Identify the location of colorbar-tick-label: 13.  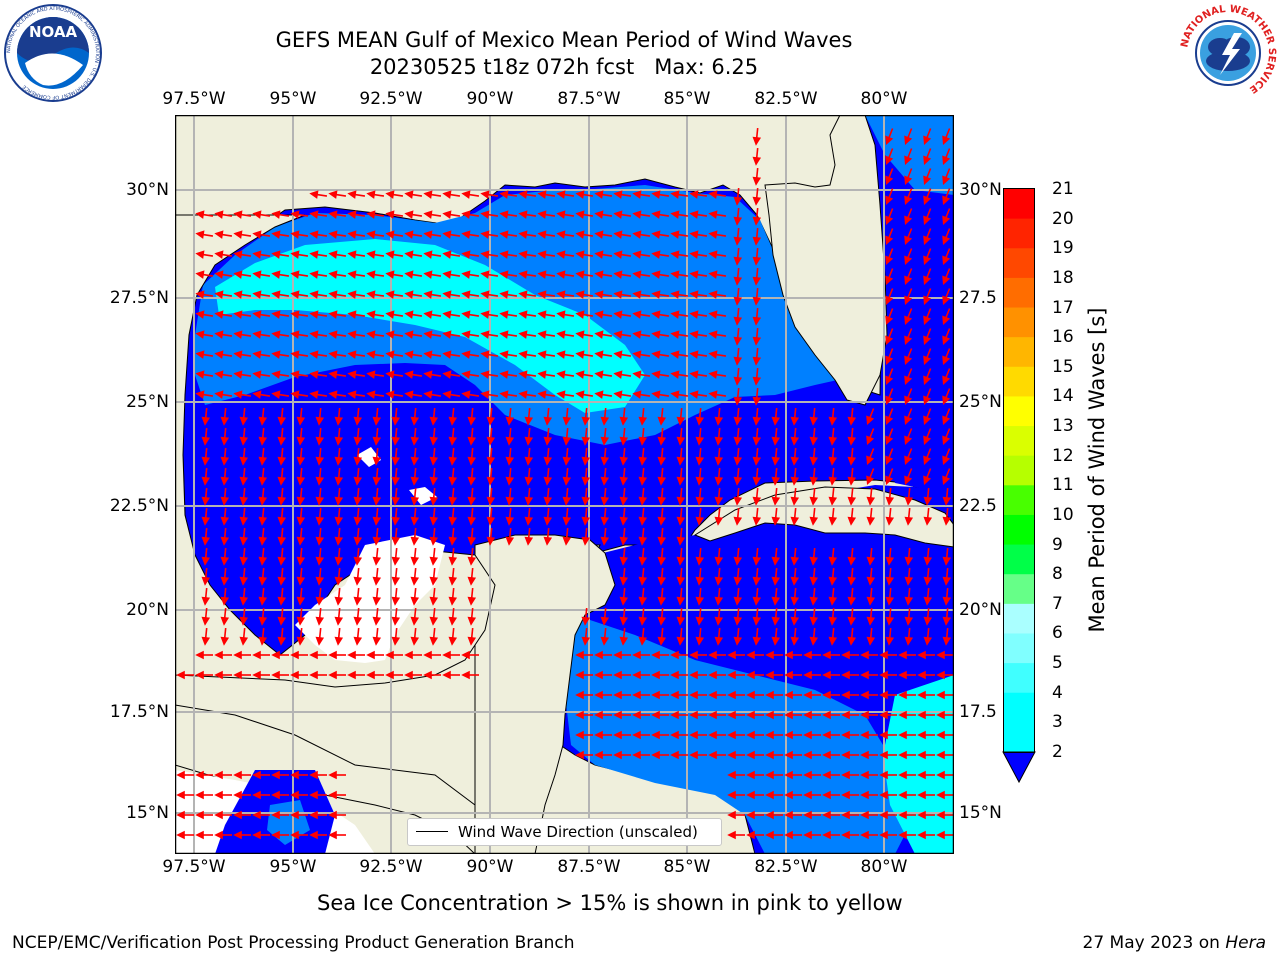
(1063, 426).